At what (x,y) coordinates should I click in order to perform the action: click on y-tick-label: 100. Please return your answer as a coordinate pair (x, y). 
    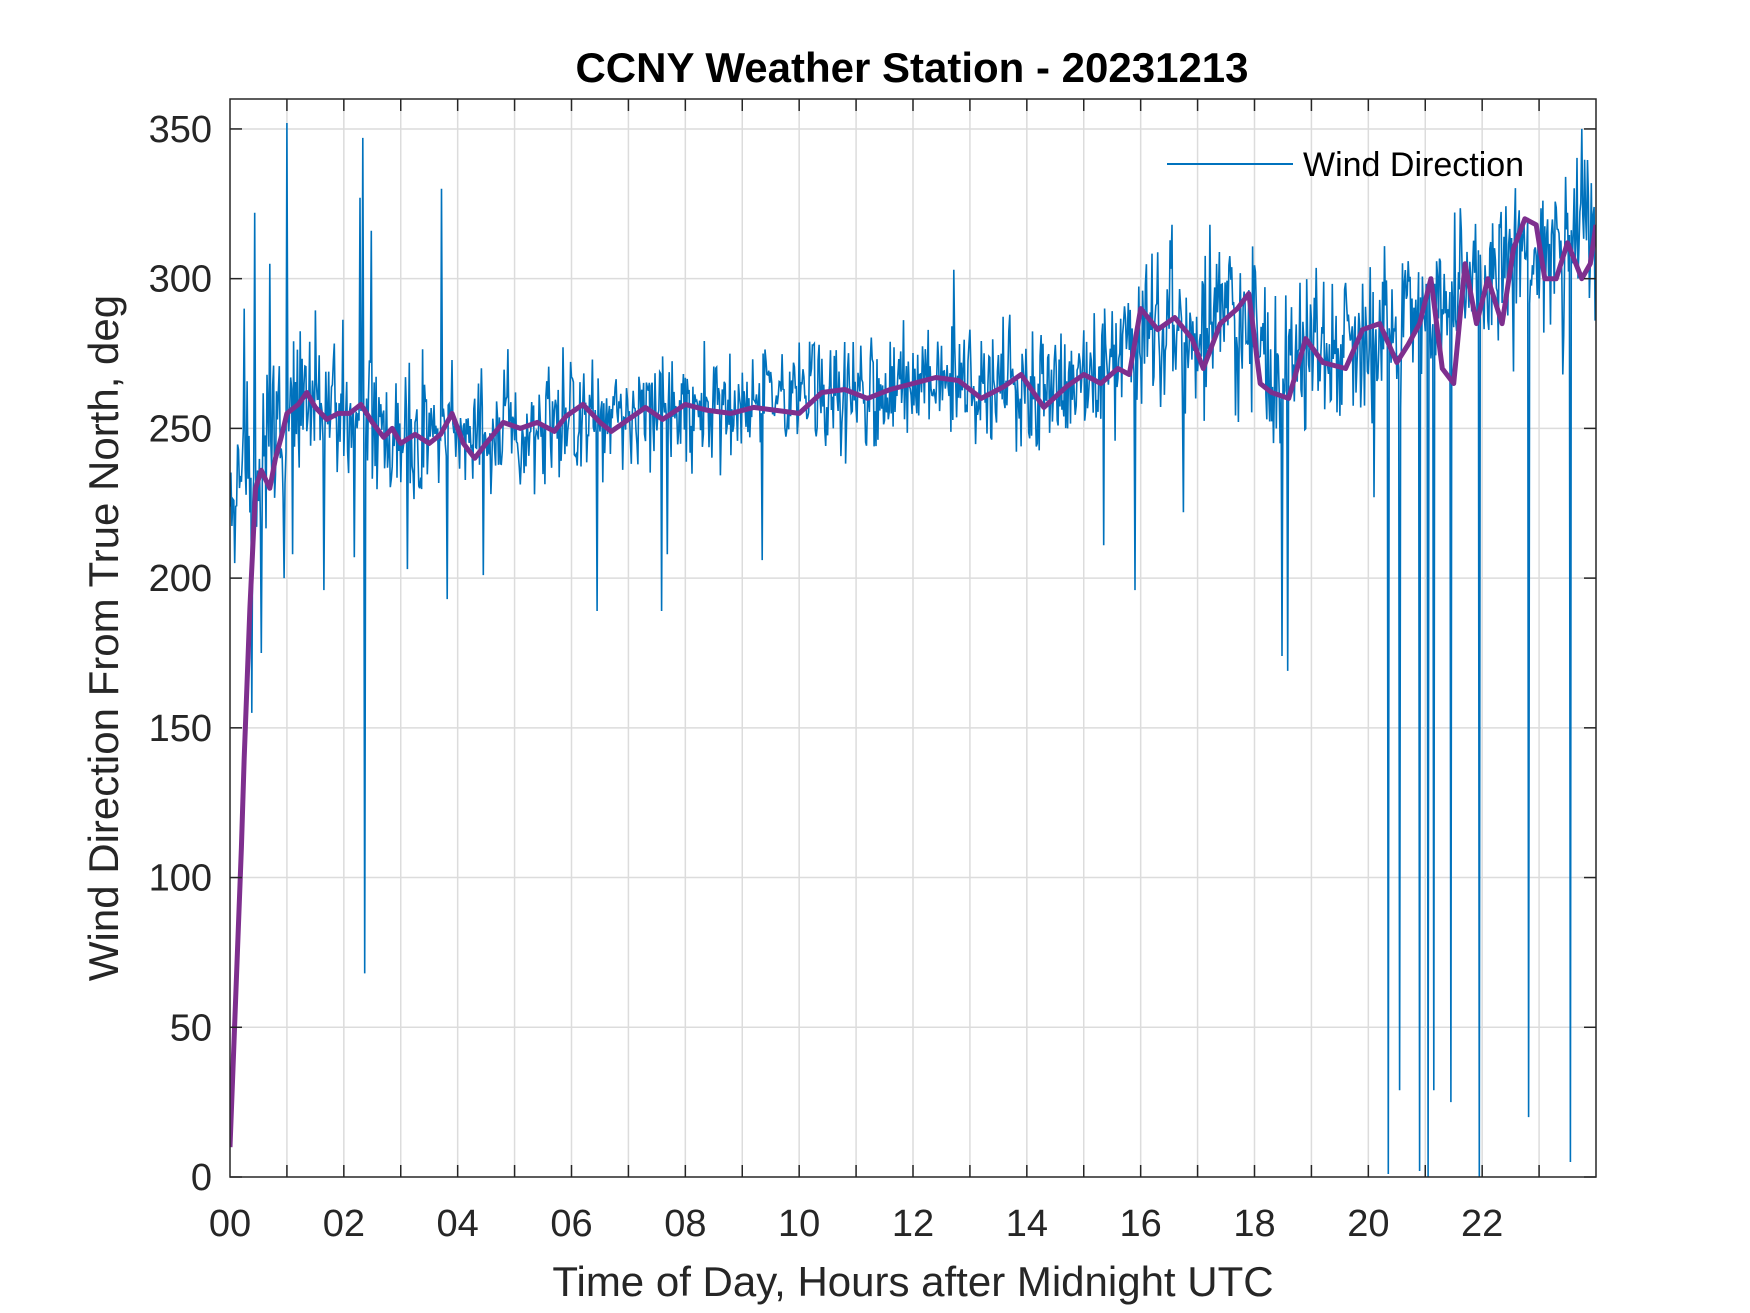
    Looking at the image, I should click on (180, 879).